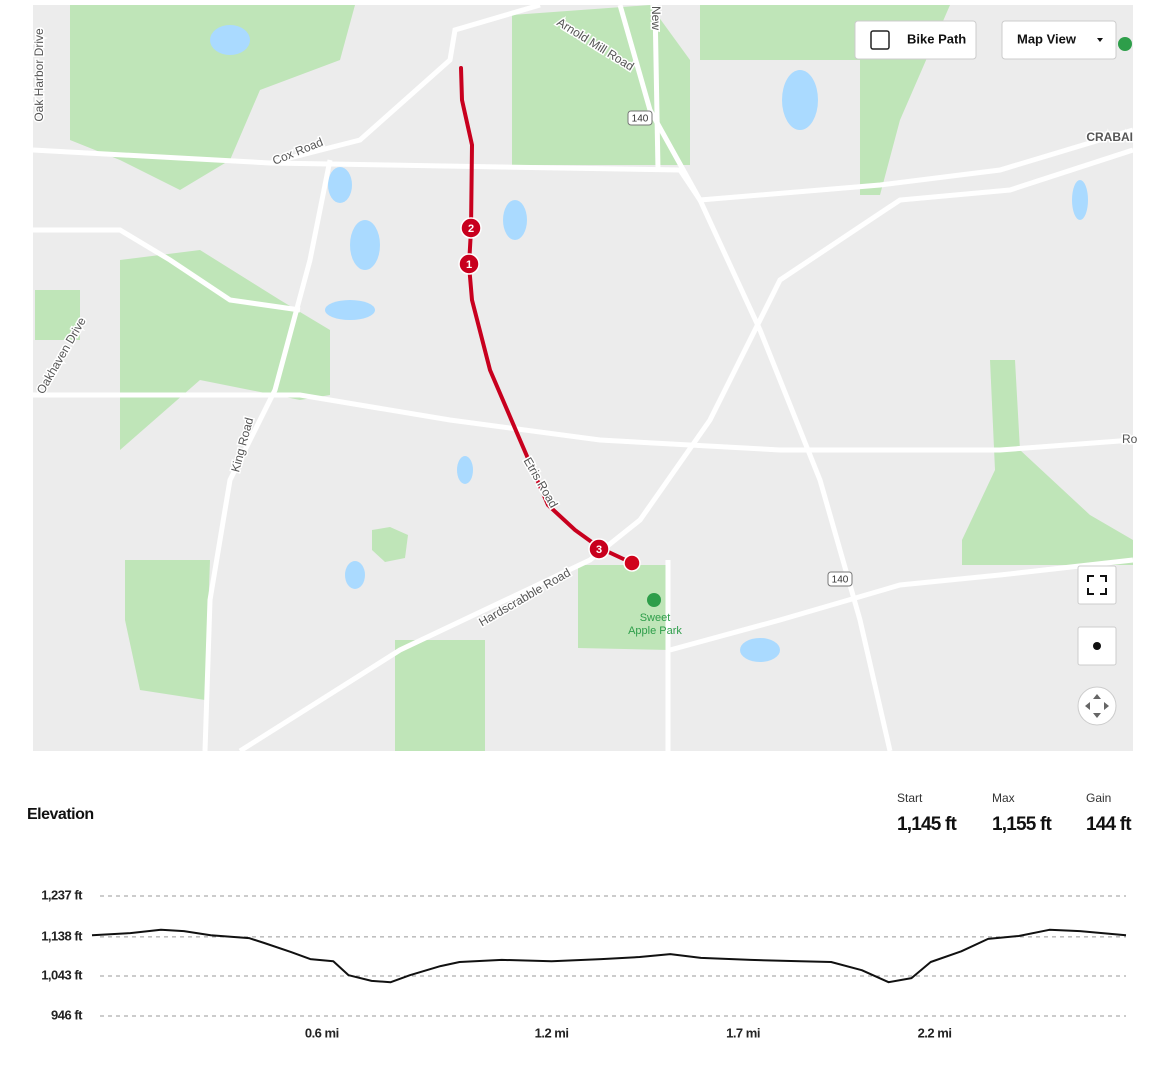 The height and width of the screenshot is (1071, 1151). I want to click on park-label: Apple Park, so click(655, 631).